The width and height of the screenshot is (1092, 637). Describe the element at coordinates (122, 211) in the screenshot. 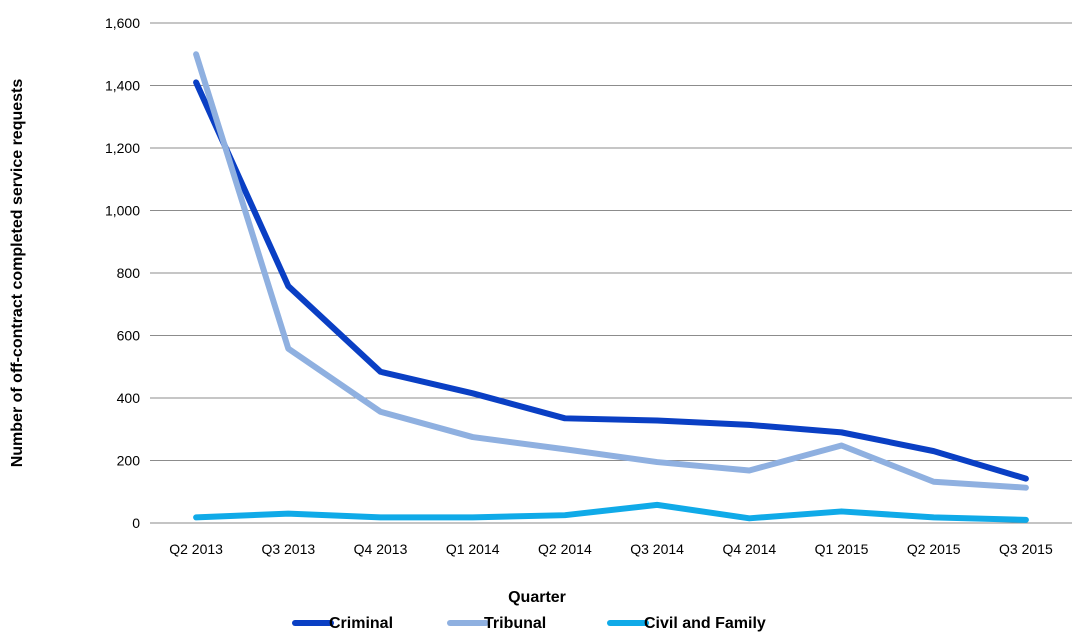

I see `y-tick-label: 1,000` at that location.